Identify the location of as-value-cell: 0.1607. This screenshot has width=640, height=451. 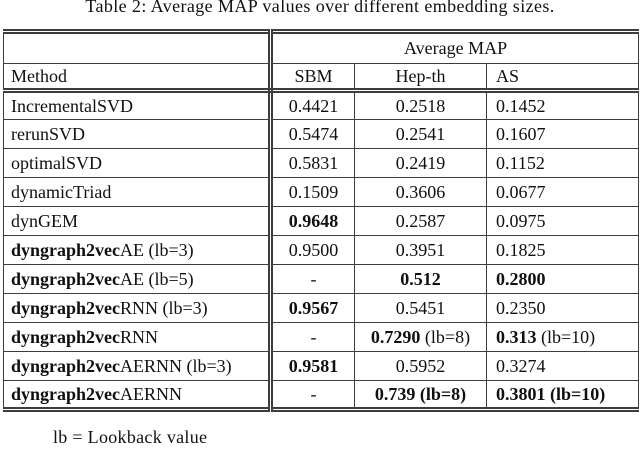
(562, 134).